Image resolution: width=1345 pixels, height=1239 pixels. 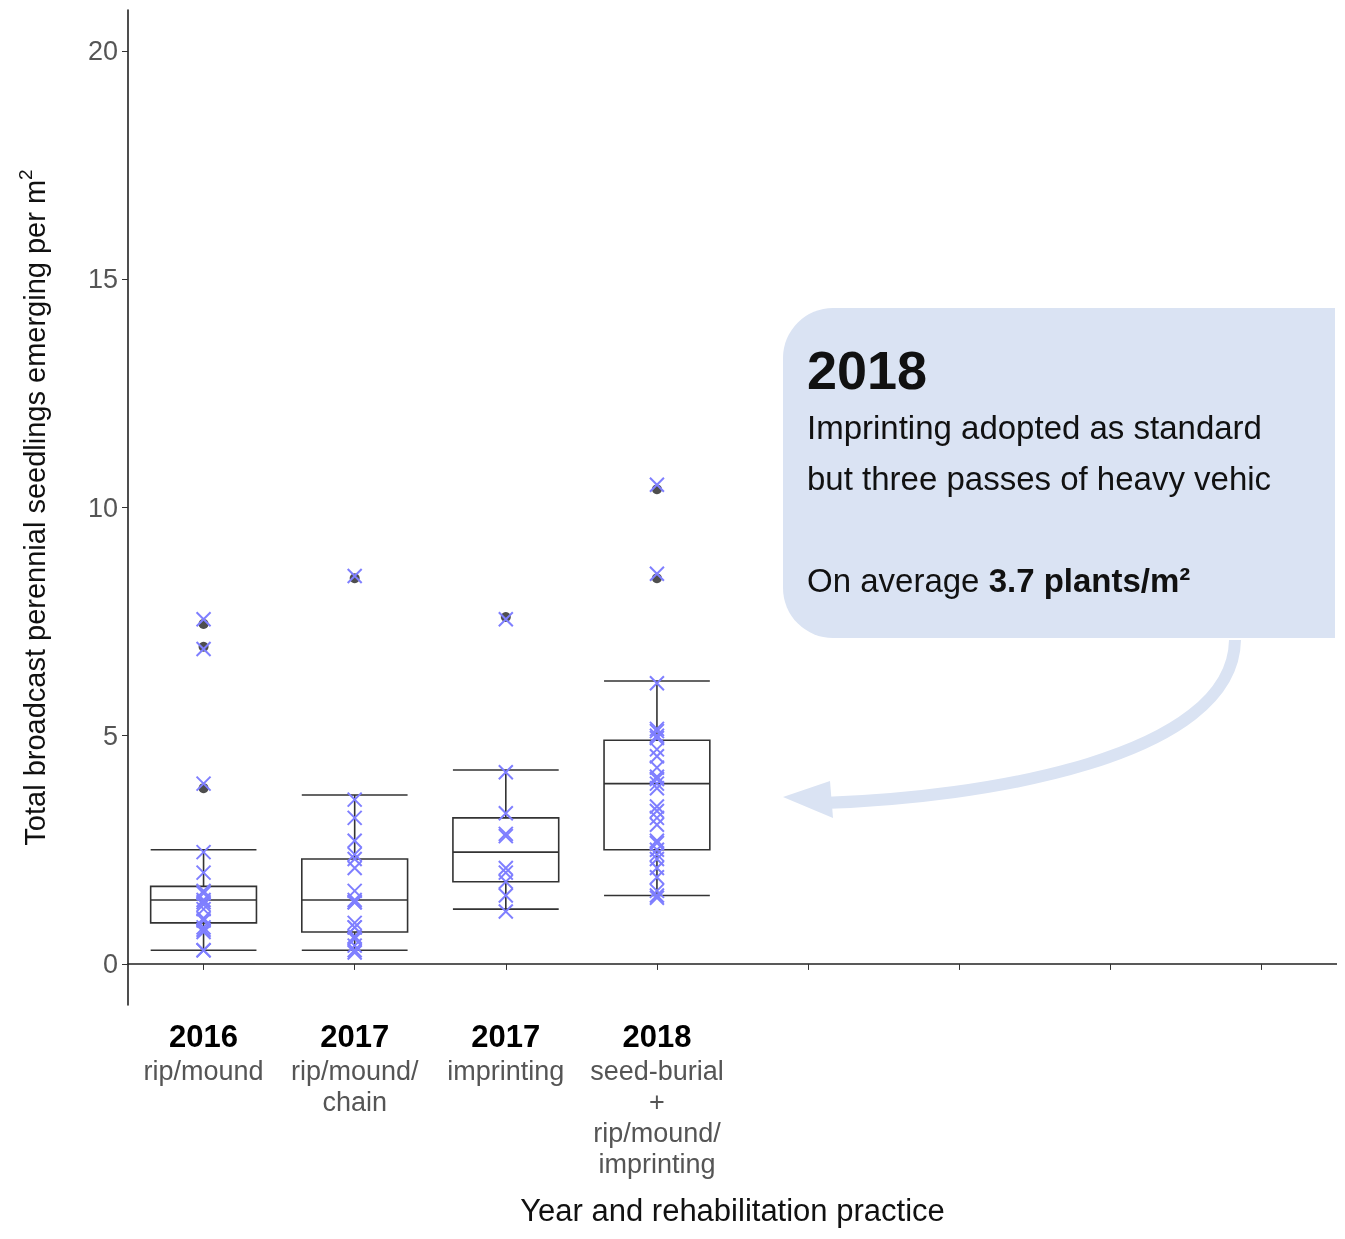 What do you see at coordinates (33, 507) in the screenshot?
I see `y-axis-title: Total broadcast perennial seedlings emerging per m2` at bounding box center [33, 507].